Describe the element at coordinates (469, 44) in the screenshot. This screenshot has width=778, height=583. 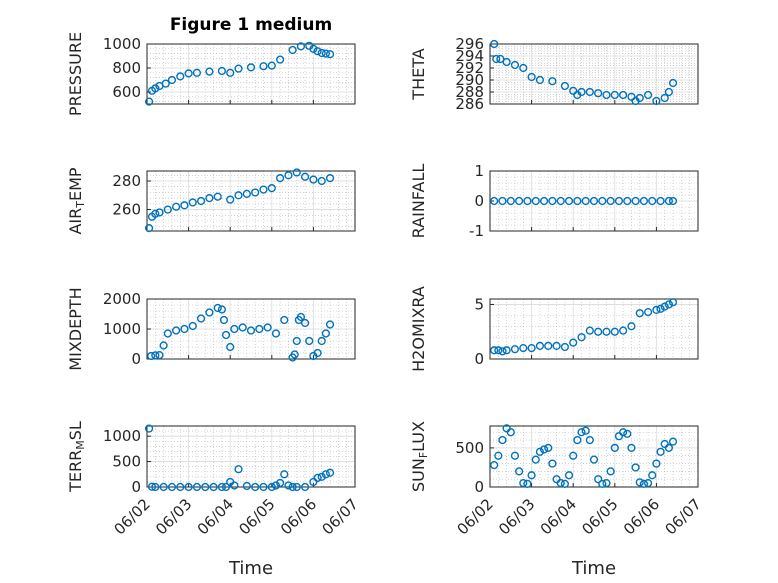
I see `y-tick-label: 296` at that location.